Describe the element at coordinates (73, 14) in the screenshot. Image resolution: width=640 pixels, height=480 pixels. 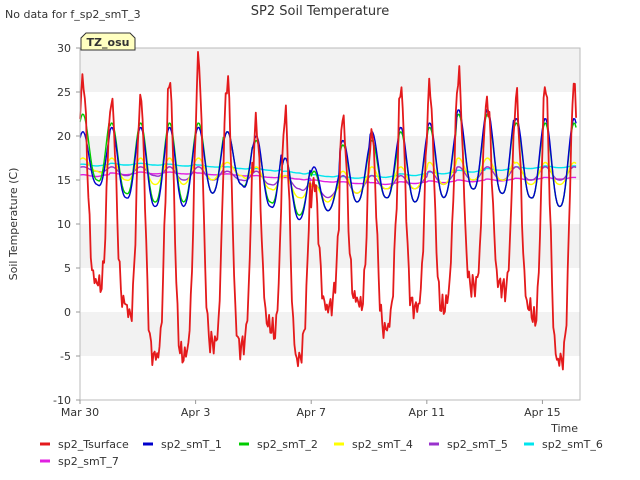
I see `no-data-note: No data for f_sp2_smT_3` at that location.